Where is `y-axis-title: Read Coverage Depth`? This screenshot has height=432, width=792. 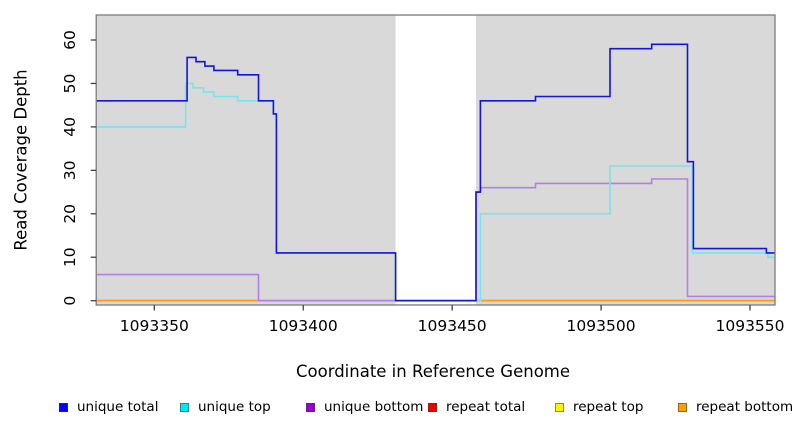 y-axis-title: Read Coverage Depth is located at coordinates (21, 160).